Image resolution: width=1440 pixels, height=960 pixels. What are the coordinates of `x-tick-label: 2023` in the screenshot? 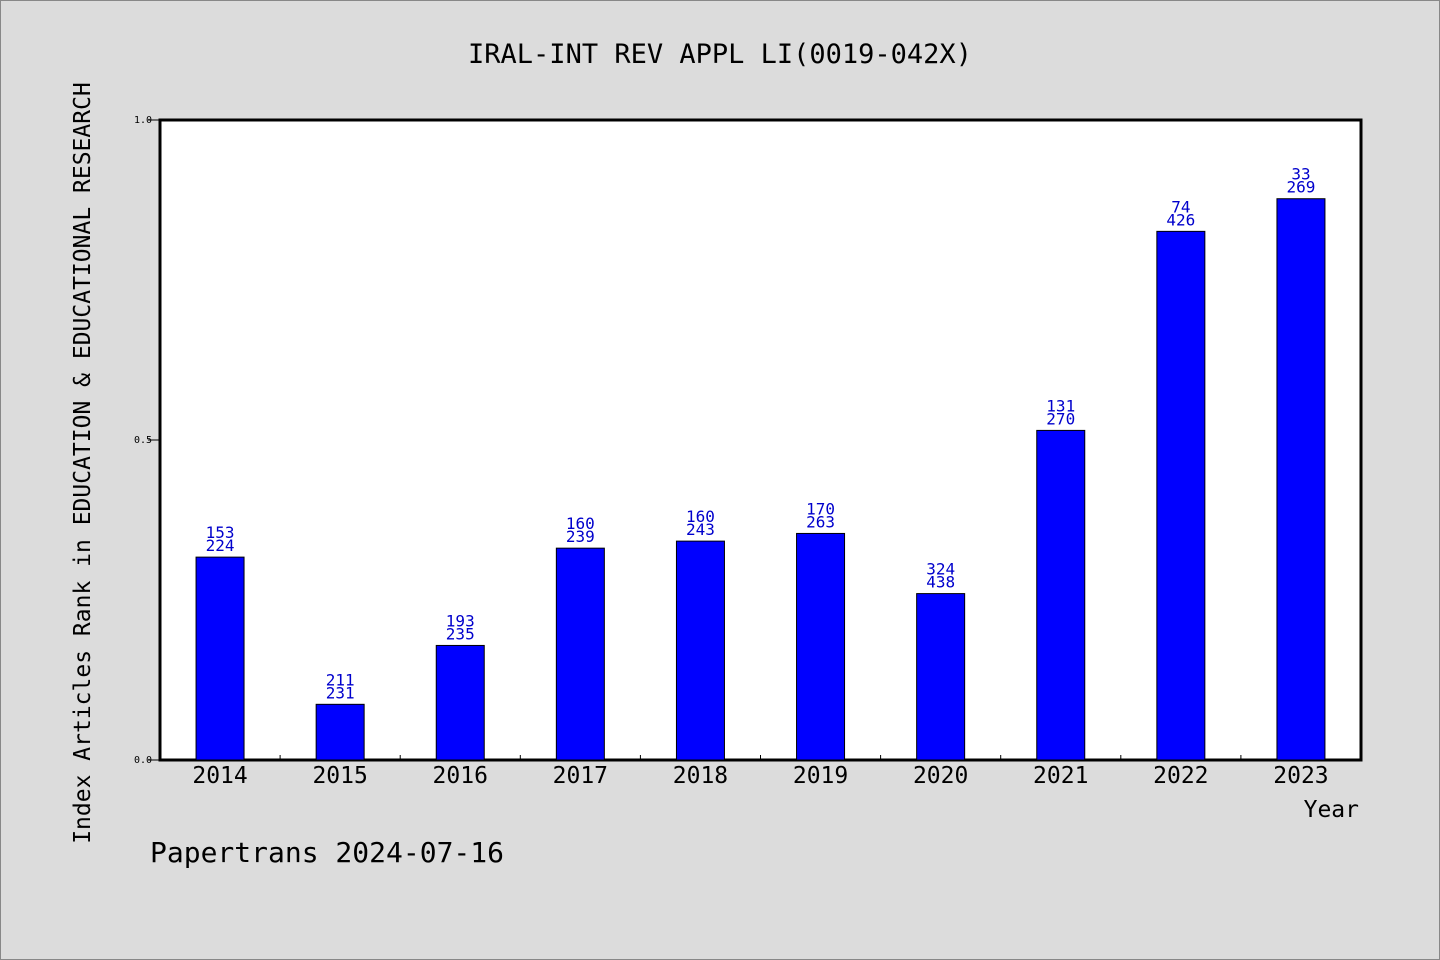 It's located at (1300, 776).